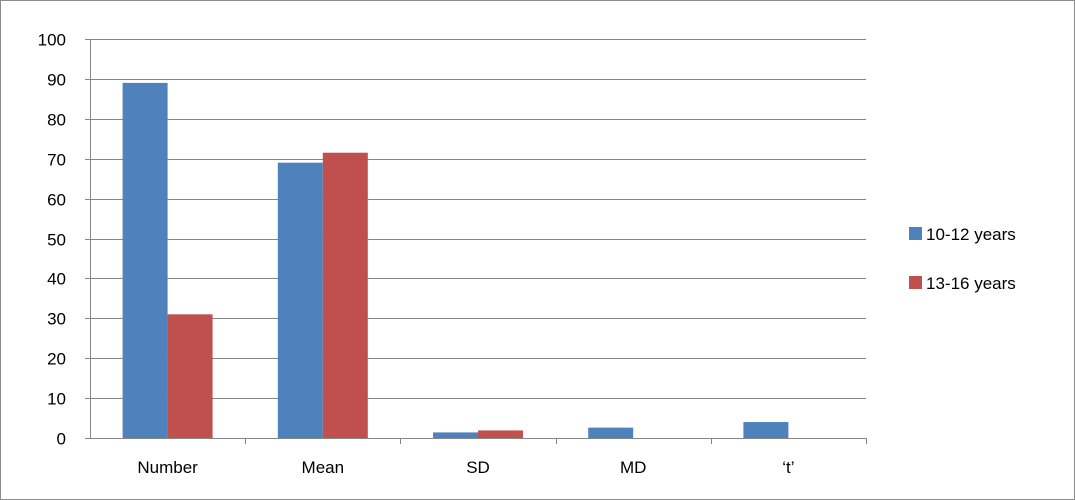  Describe the element at coordinates (962, 259) in the screenshot. I see `legend: 10-12 years 13-16 years` at that location.